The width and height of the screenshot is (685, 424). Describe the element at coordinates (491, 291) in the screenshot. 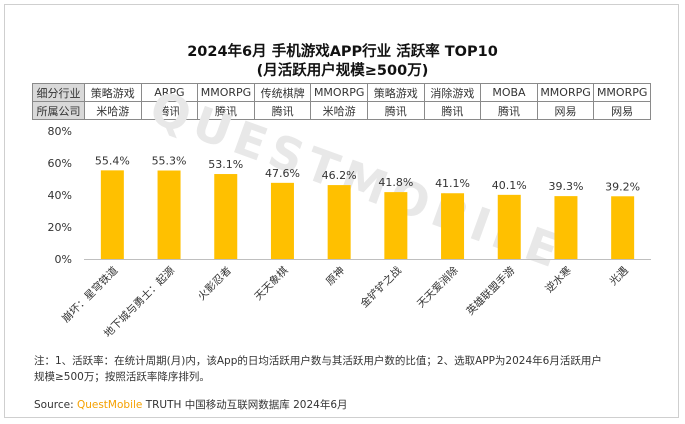

I see `x-tick-label: 英雄联盟手游` at that location.